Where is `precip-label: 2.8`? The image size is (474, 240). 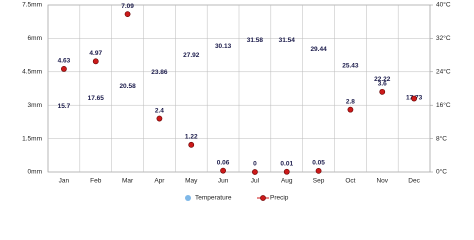 precip-label: 2.8 is located at coordinates (350, 101).